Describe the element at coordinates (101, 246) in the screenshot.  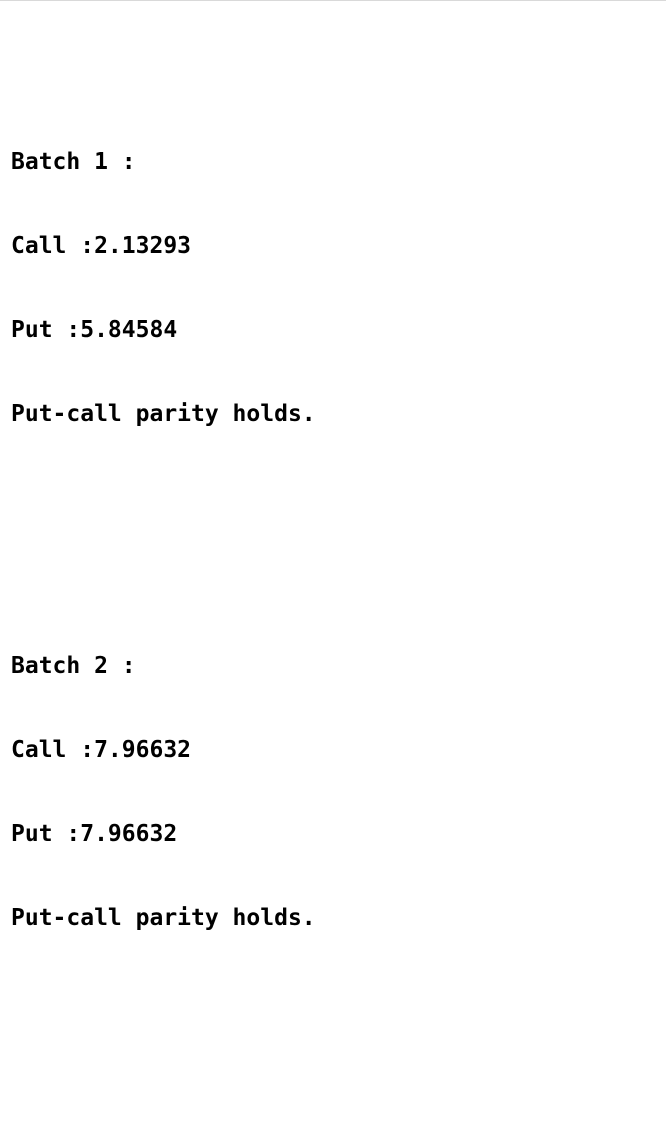
I see `call-price: Call :2.13293` at that location.